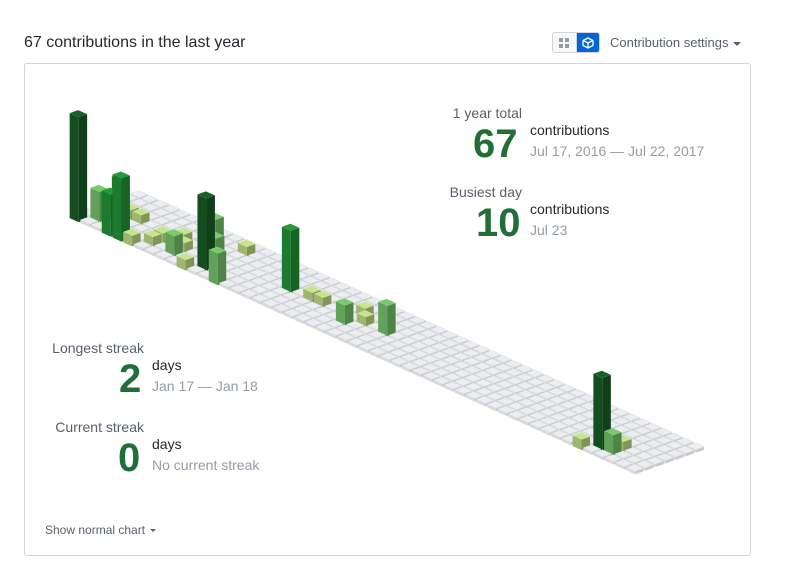 The width and height of the screenshot is (797, 573). I want to click on cube-icon, so click(588, 42).